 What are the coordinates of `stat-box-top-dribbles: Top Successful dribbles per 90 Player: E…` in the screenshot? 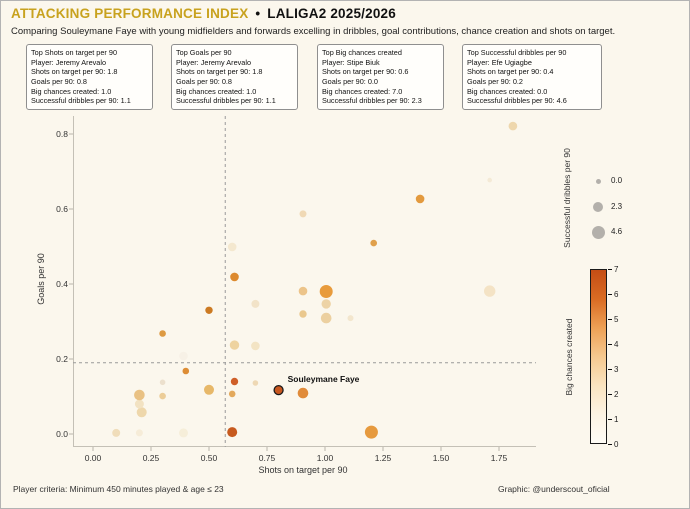 It's located at (532, 77).